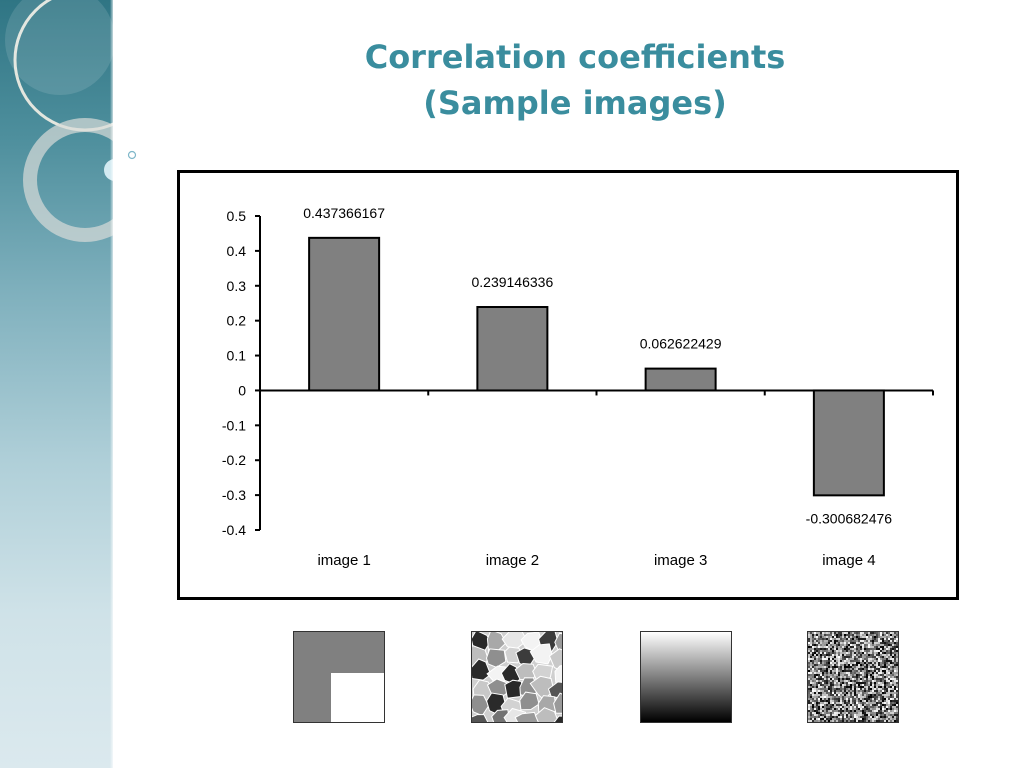  I want to click on data-label: 0.437366167, so click(344, 213).